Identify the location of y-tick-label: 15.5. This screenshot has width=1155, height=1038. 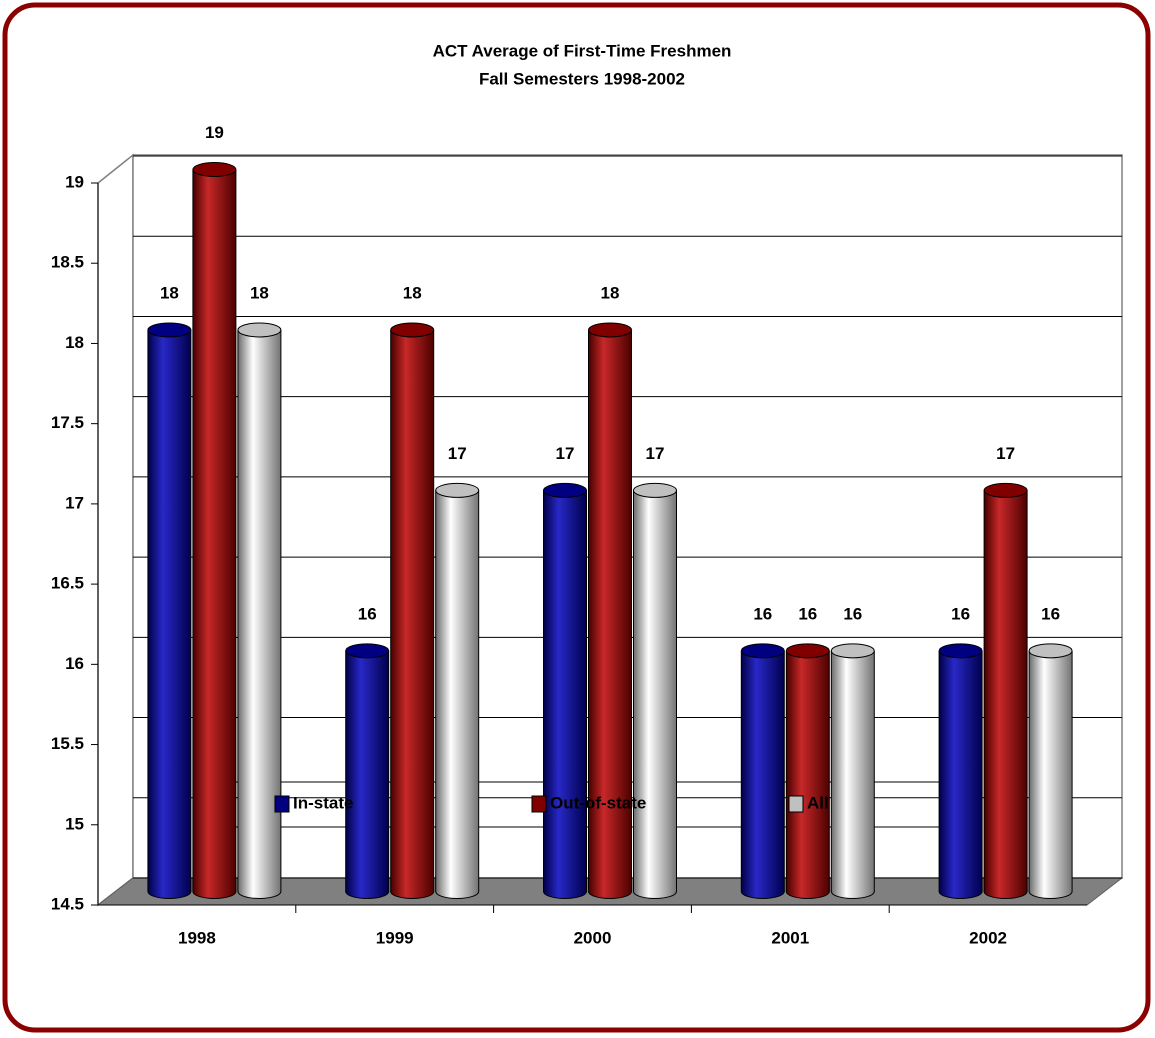
(67, 743).